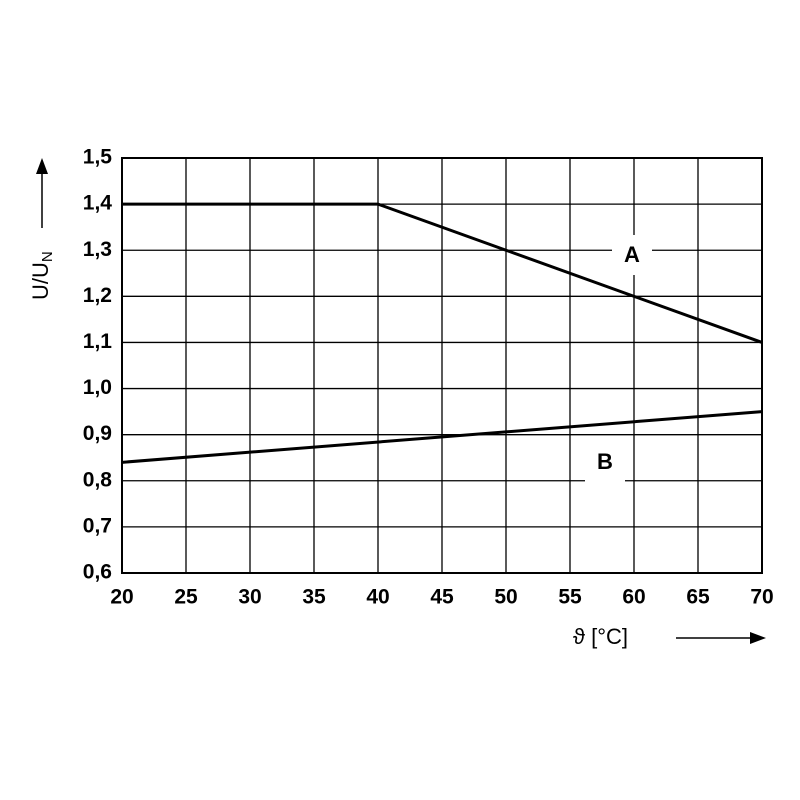  What do you see at coordinates (98, 341) in the screenshot?
I see `y-tick-label: 1,1` at bounding box center [98, 341].